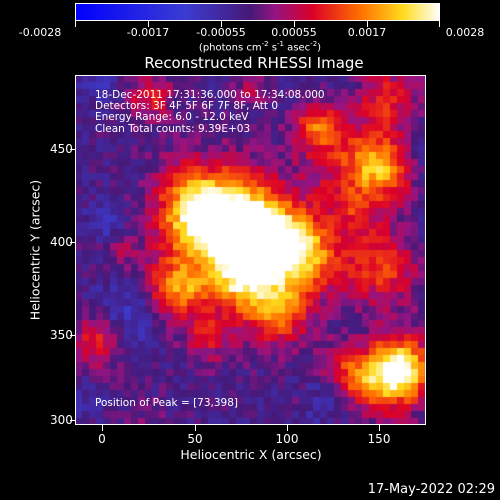 The width and height of the screenshot is (500, 500). Describe the element at coordinates (61, 149) in the screenshot. I see `y-tick-label: 450` at that location.